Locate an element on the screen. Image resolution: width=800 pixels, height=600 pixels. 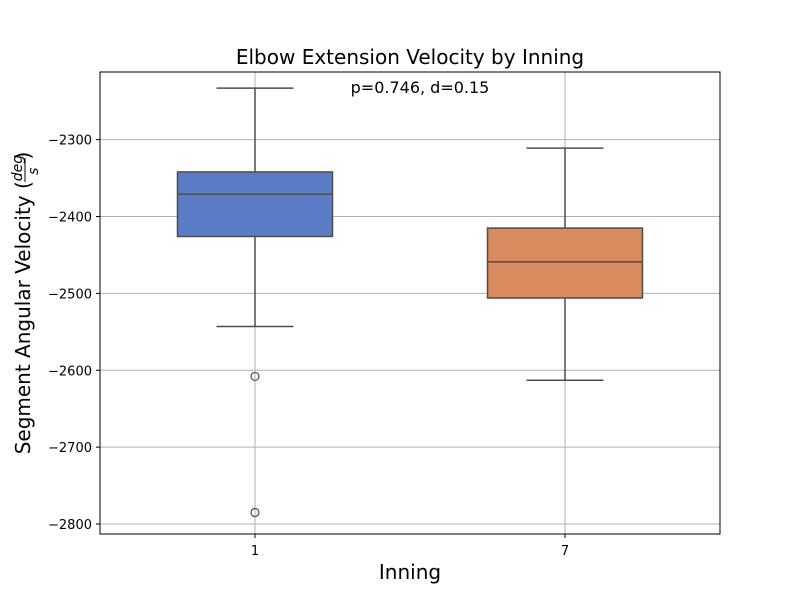
stats-annotation: p=0.746, d=0.15 is located at coordinates (420, 87).